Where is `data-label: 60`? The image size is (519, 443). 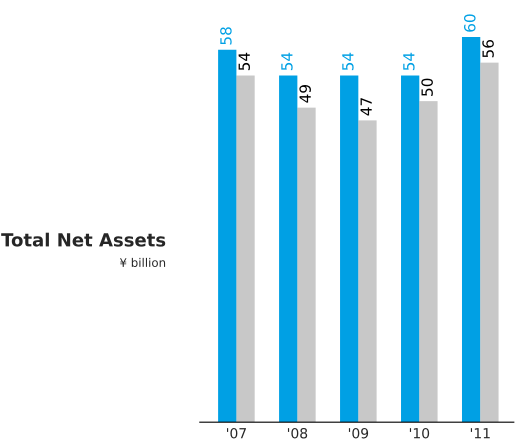
data-label: 60 is located at coordinates (470, 23).